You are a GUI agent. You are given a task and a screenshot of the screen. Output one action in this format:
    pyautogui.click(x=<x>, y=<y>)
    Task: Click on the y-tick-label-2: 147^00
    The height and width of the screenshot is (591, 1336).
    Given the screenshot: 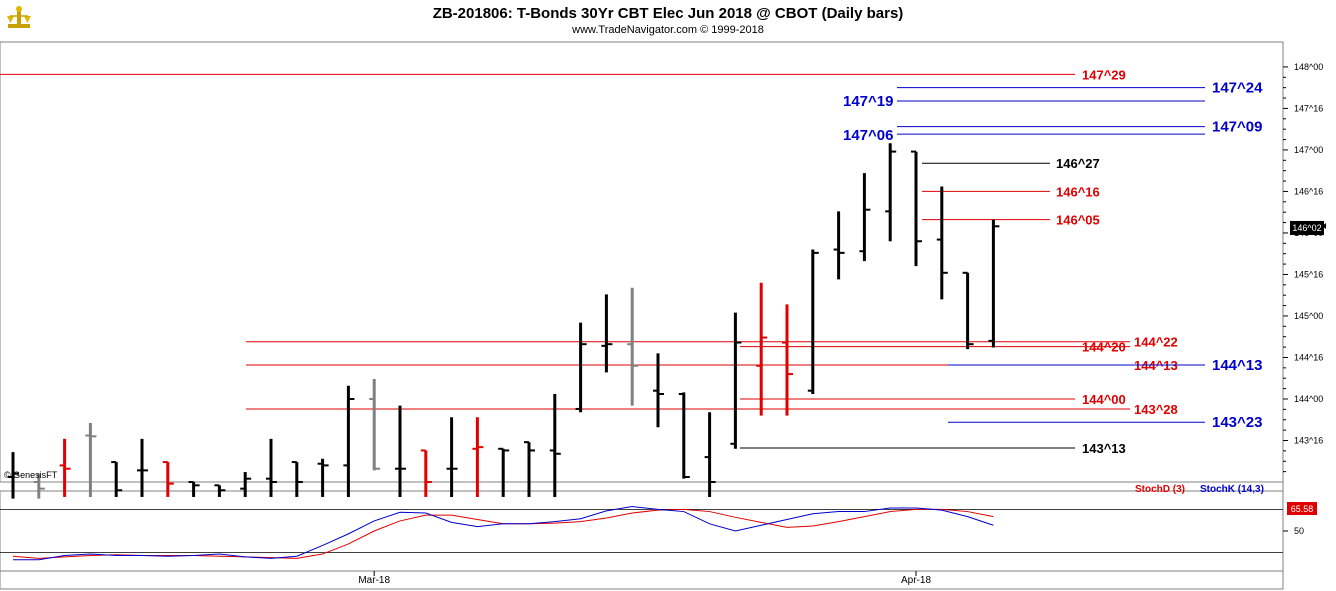 What is the action you would take?
    pyautogui.click(x=1308, y=150)
    